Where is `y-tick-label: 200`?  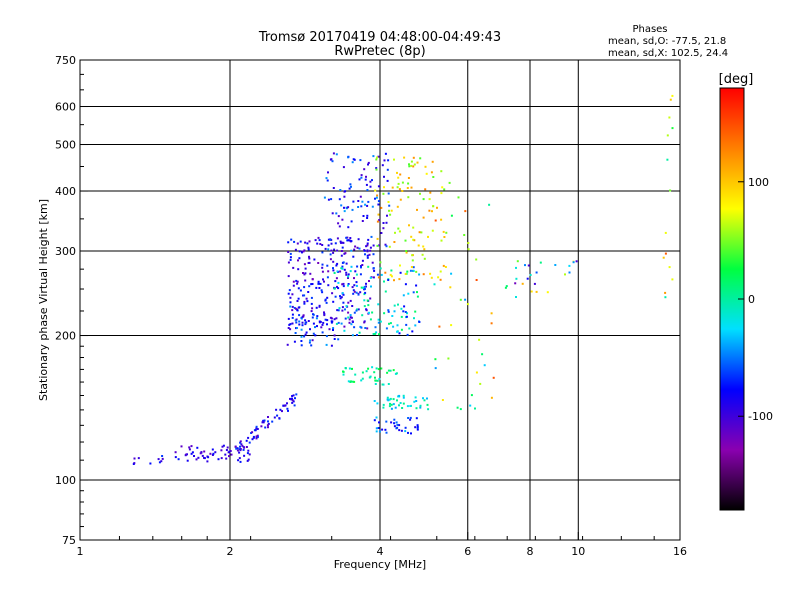 y-tick-label: 200 is located at coordinates (65, 336).